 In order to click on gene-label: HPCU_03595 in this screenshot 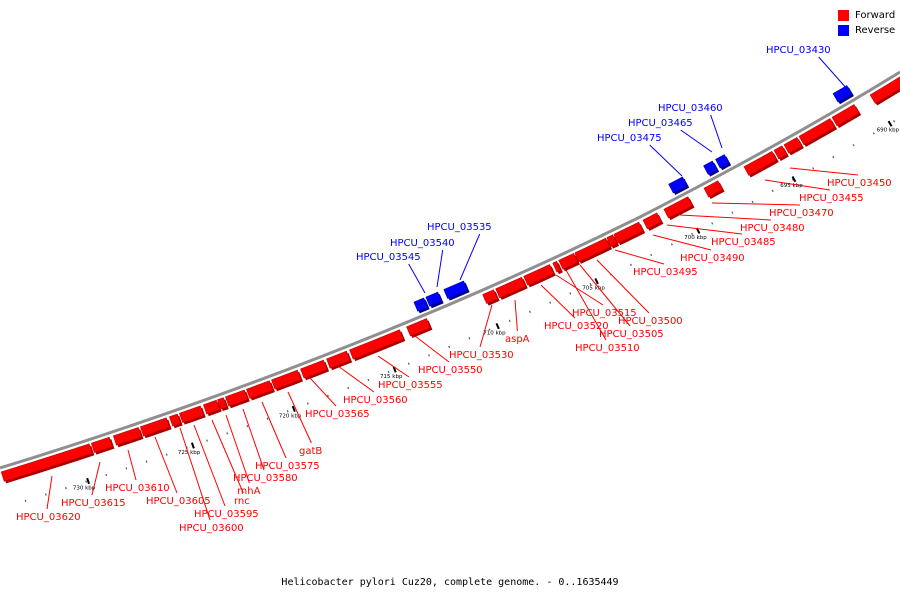, I will do `click(226, 514)`.